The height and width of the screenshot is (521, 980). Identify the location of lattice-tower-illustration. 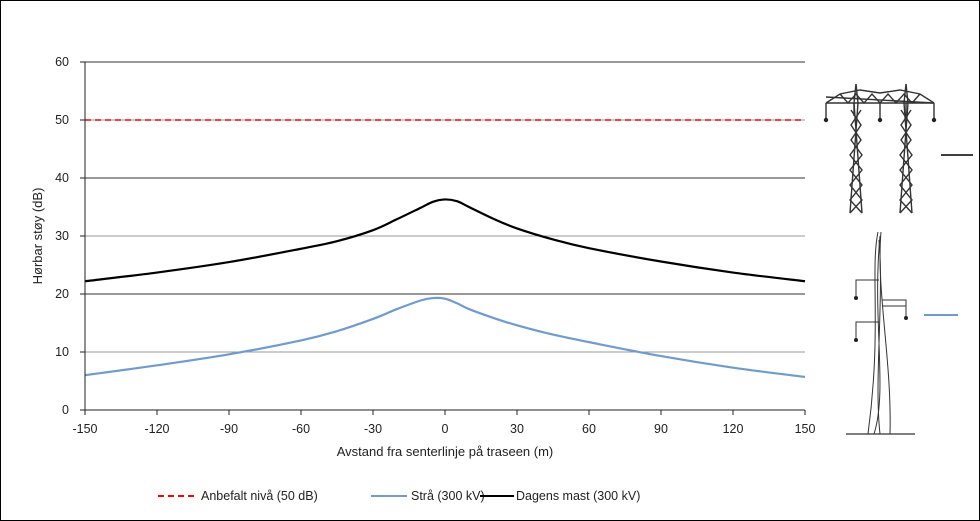
(880, 148).